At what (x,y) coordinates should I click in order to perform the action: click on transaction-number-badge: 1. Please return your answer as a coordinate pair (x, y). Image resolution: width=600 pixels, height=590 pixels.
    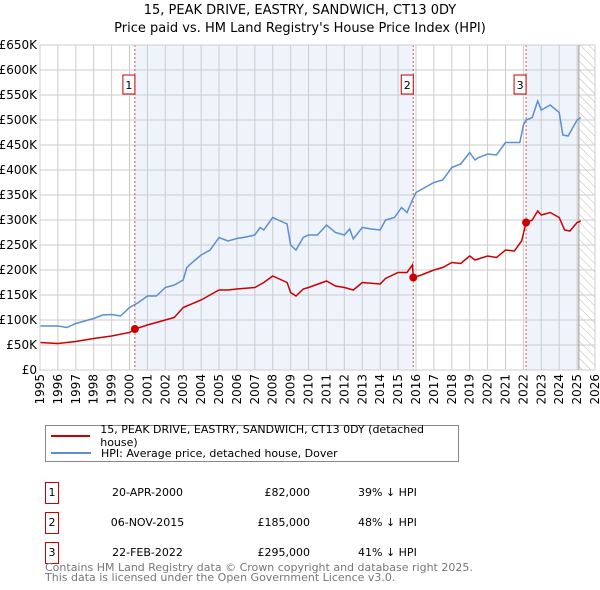
    Looking at the image, I should click on (52, 493).